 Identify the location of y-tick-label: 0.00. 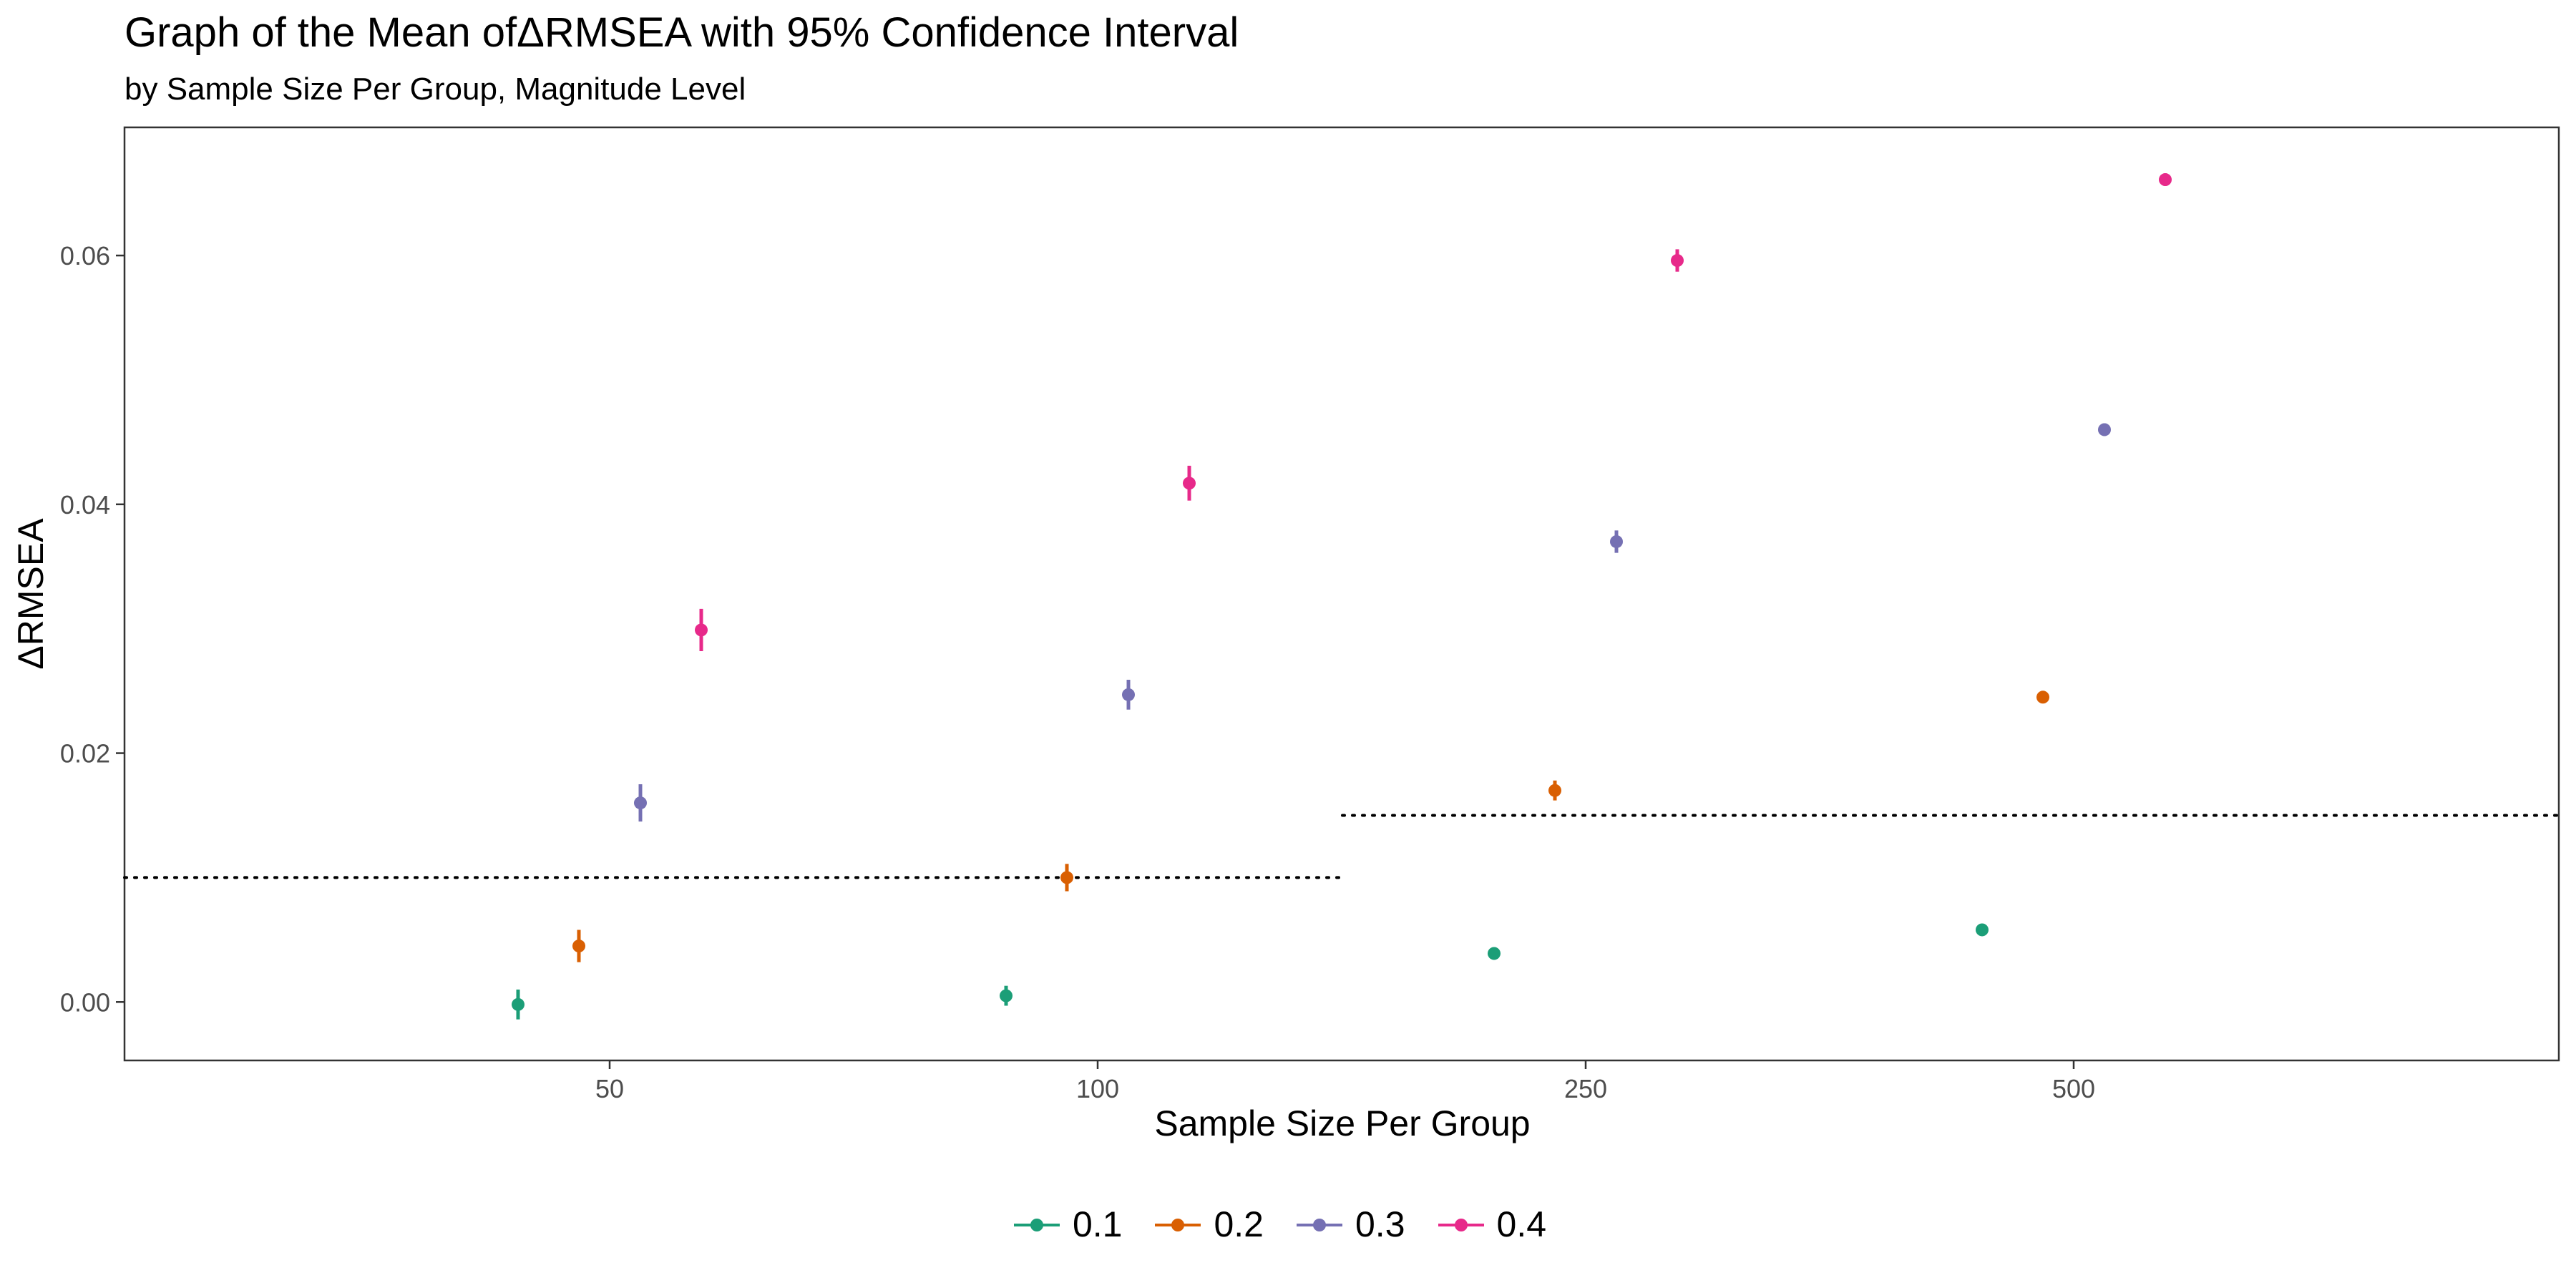
(85, 1002).